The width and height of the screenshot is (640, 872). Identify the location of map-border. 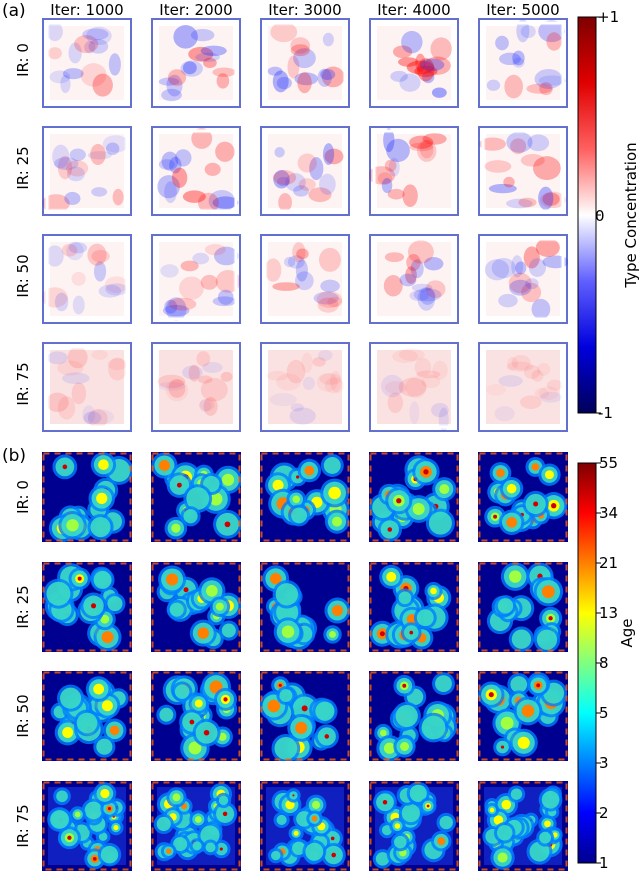
(87, 63).